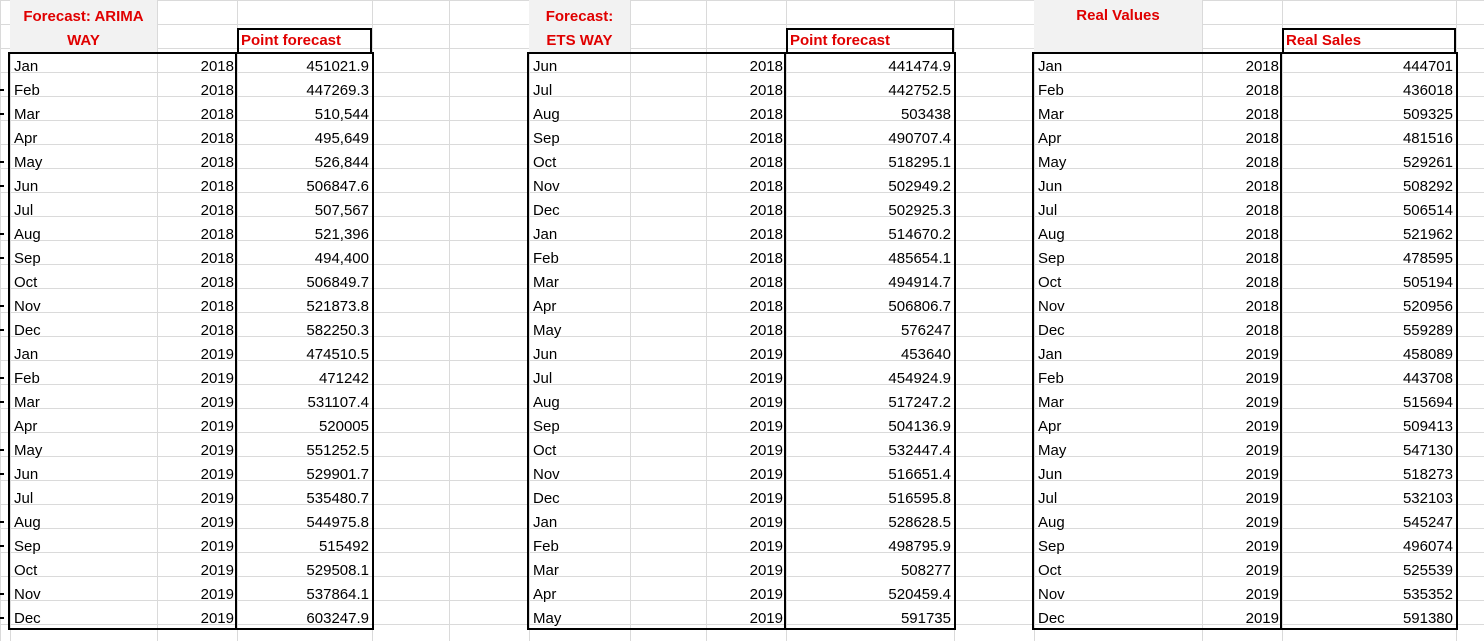 The image size is (1484, 641). I want to click on value-cell: 490707.4, so click(919, 138).